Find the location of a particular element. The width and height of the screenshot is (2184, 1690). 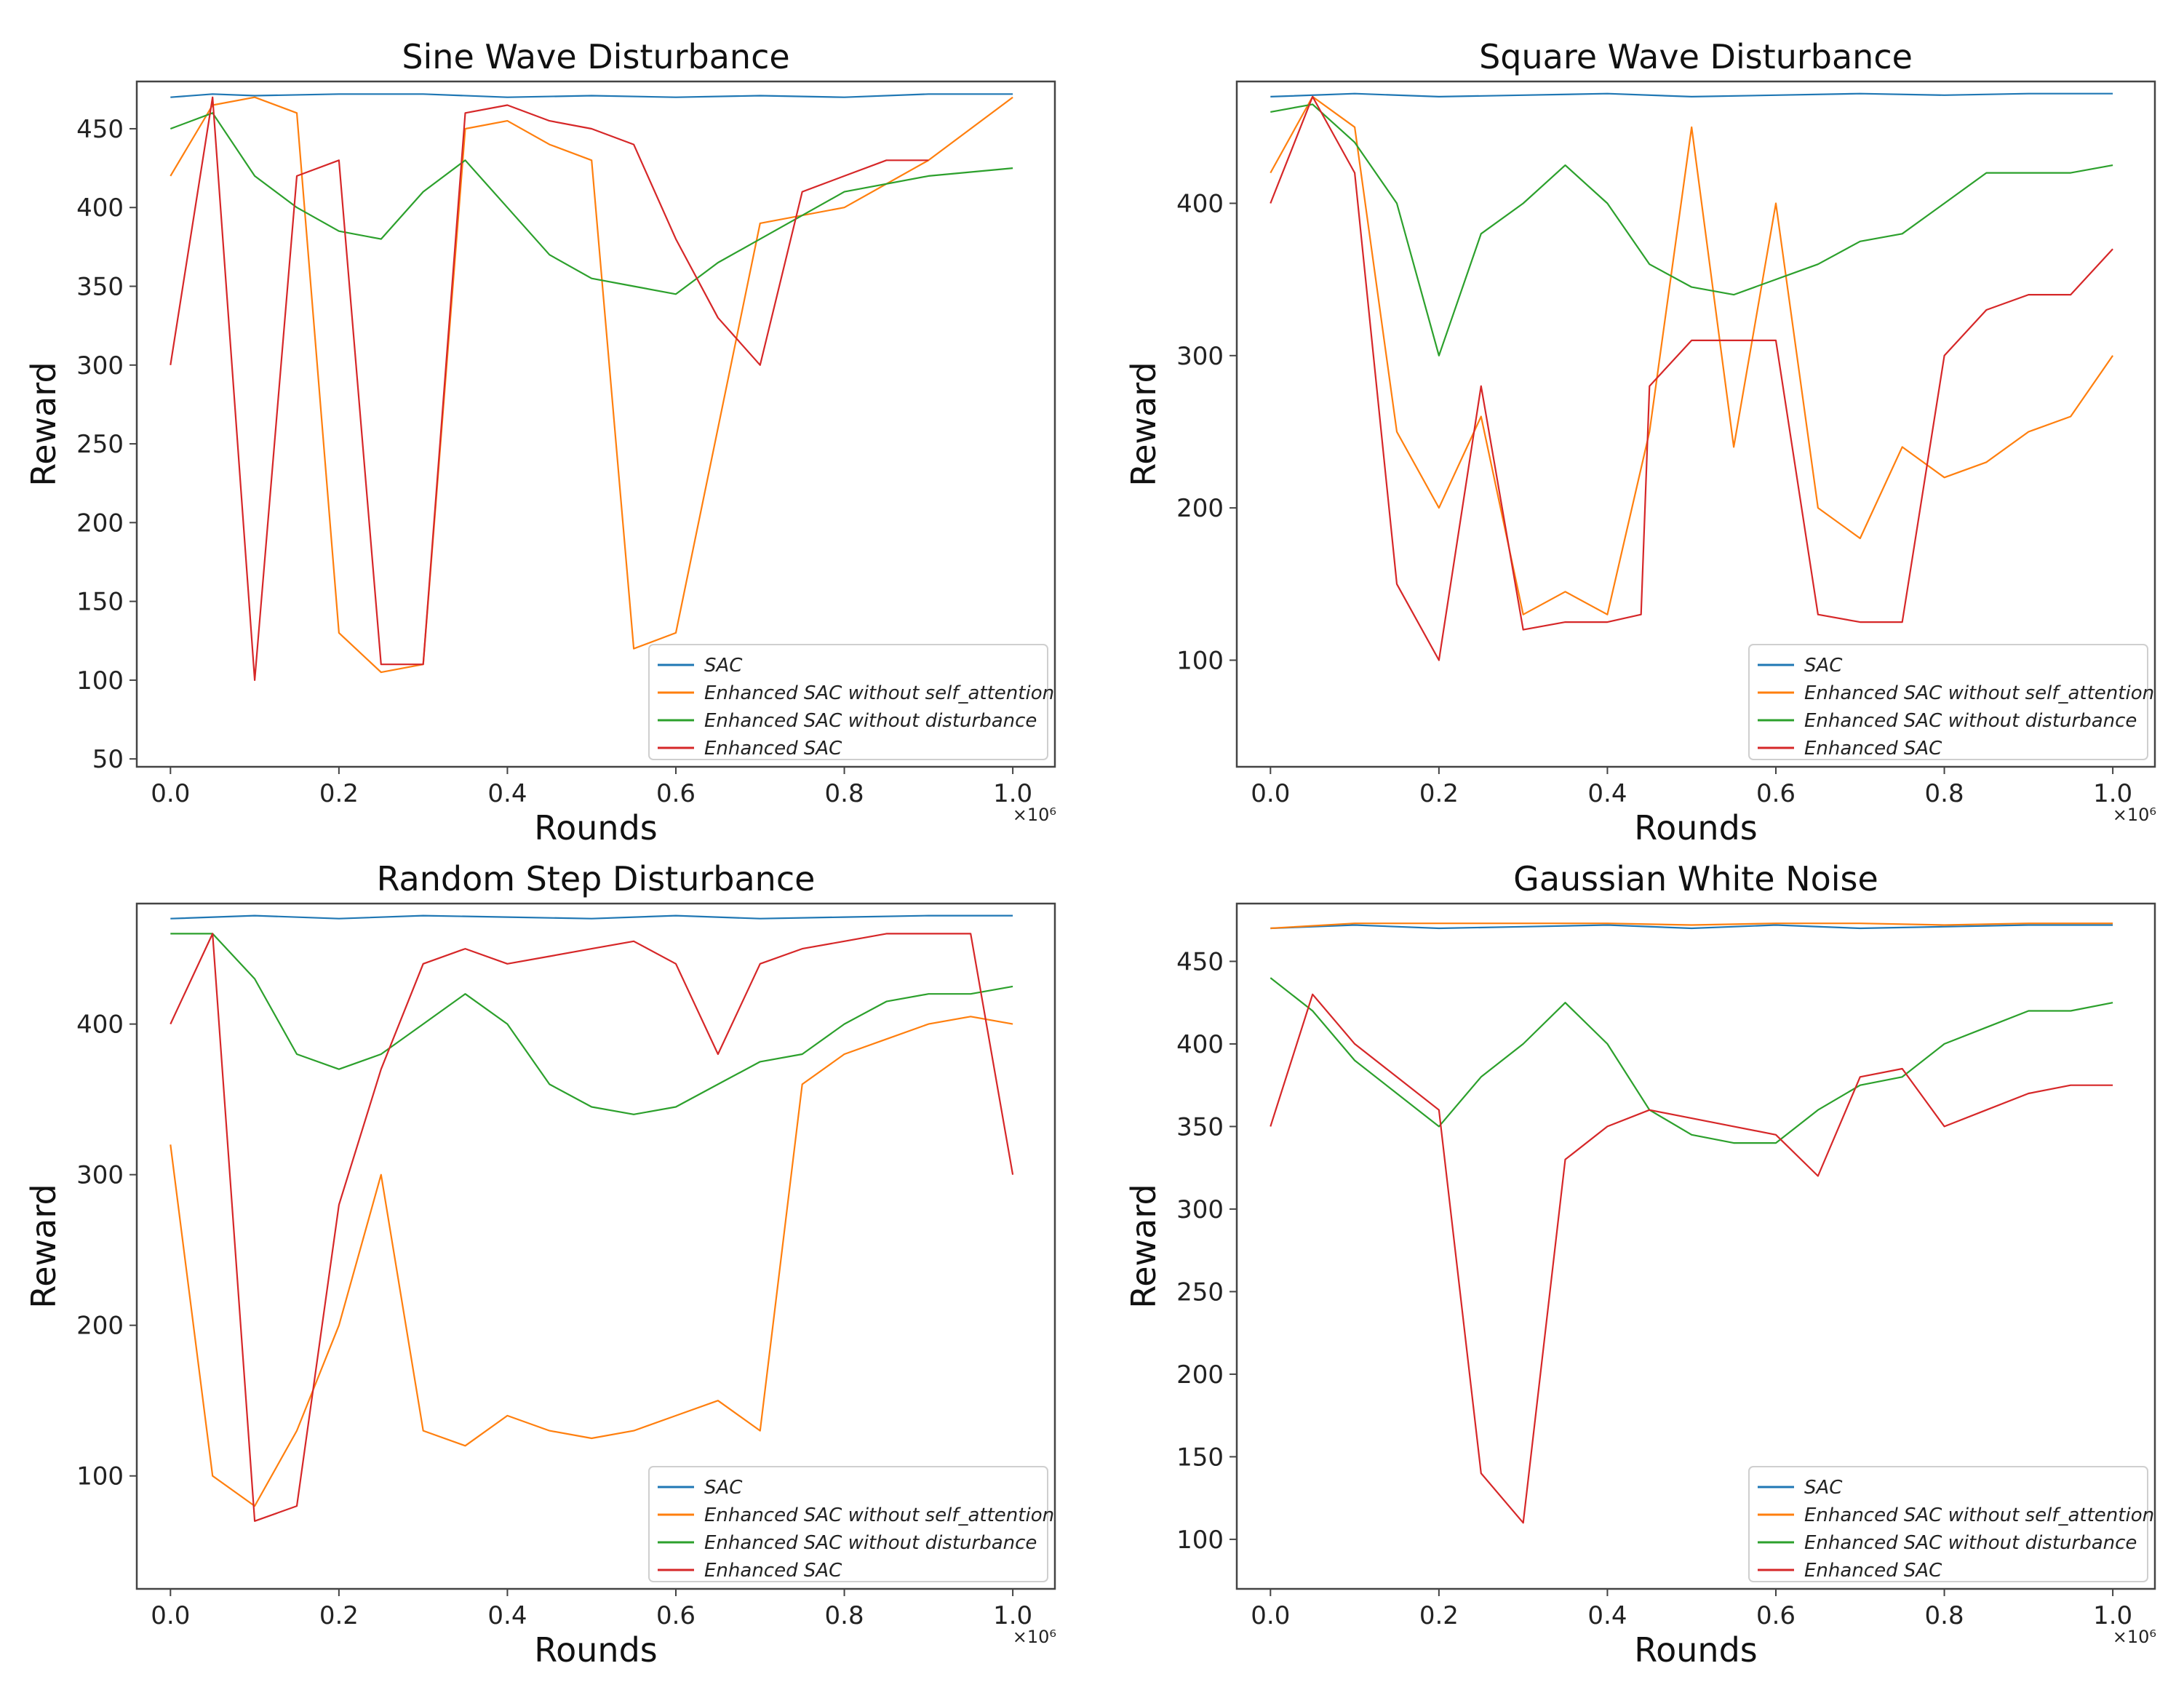

chart-title: Square Wave Disturbance is located at coordinates (1696, 57).